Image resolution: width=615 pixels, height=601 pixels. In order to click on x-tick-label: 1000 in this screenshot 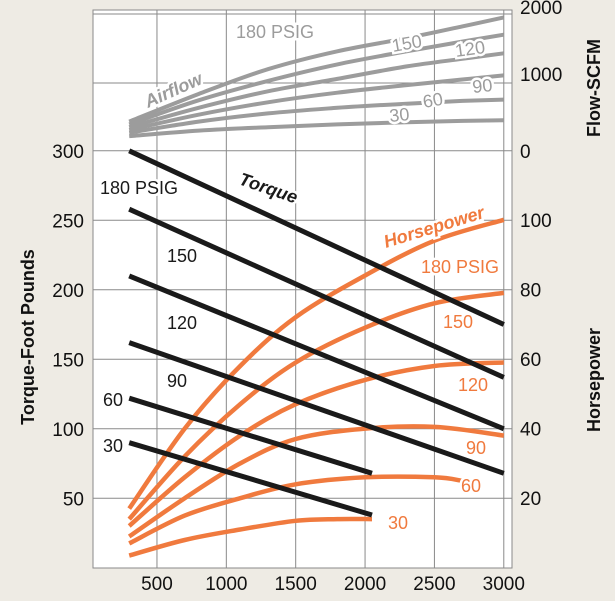, I will do `click(226, 584)`.